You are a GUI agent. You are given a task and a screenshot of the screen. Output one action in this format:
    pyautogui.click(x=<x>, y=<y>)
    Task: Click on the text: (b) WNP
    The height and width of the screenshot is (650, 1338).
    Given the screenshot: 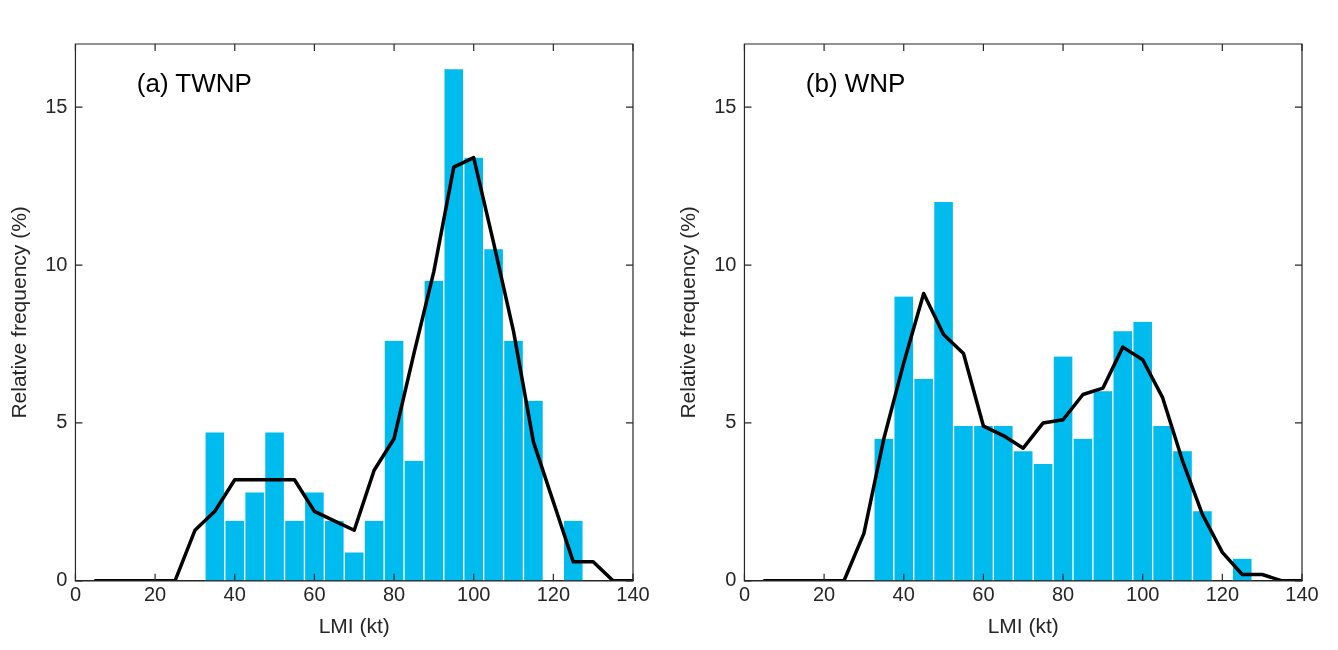 What is the action you would take?
    pyautogui.click(x=855, y=83)
    